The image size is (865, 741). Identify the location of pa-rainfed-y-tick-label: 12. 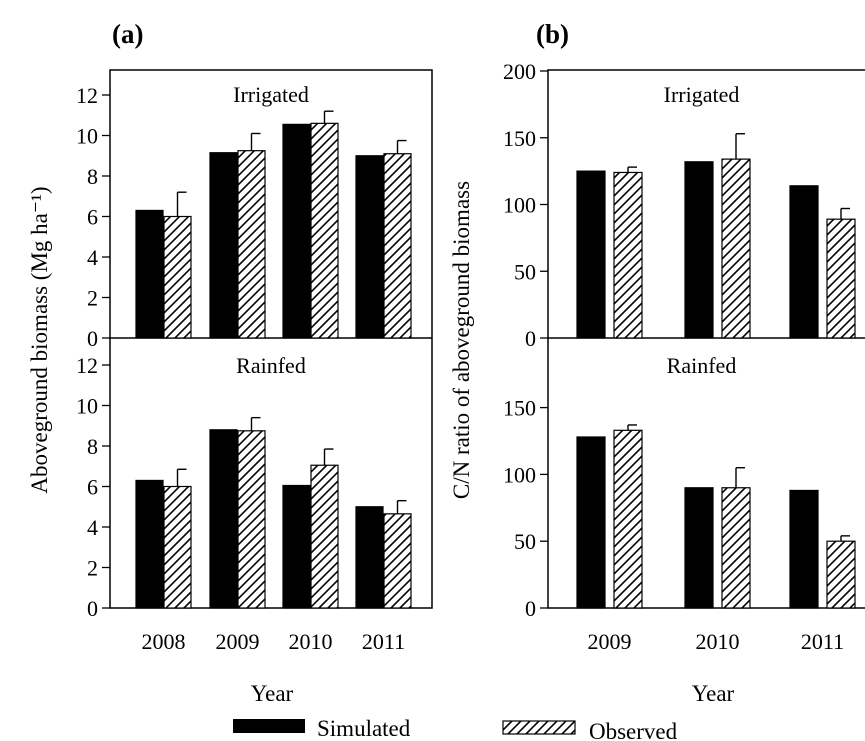
(87, 365).